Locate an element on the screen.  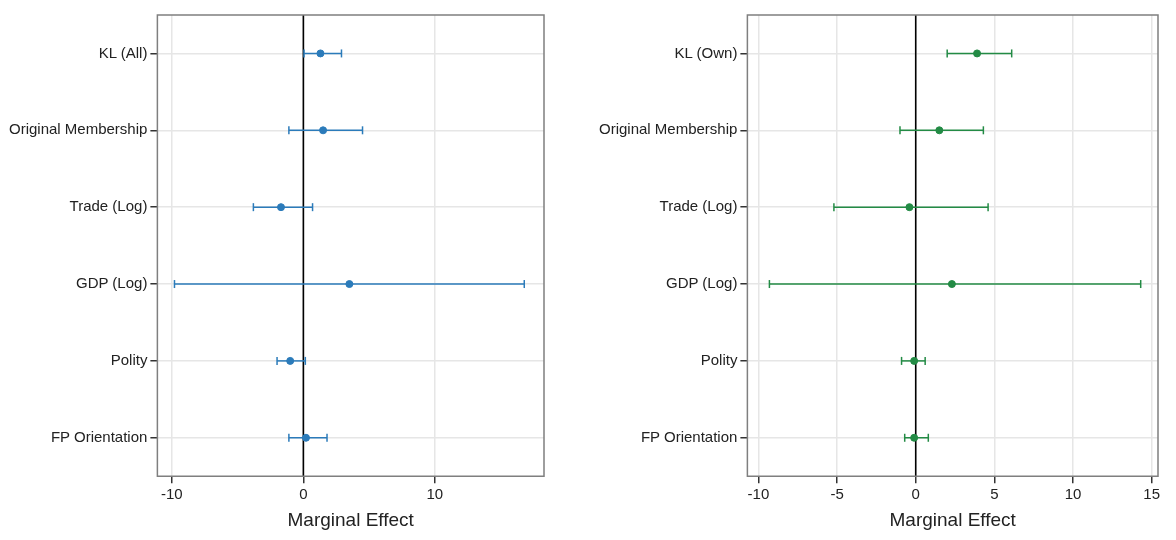
x-tick-label: 15 is located at coordinates (1152, 494).